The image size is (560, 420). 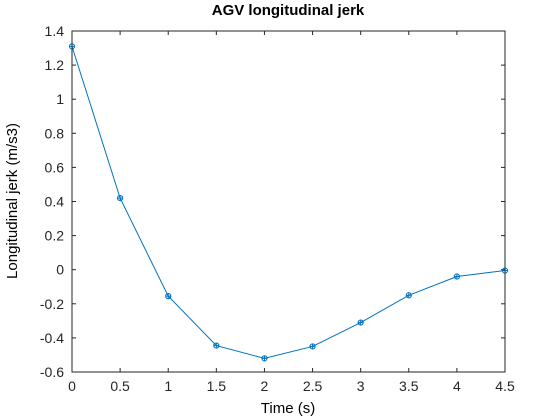 What do you see at coordinates (52, 372) in the screenshot?
I see `y-tick-label: -0.6` at bounding box center [52, 372].